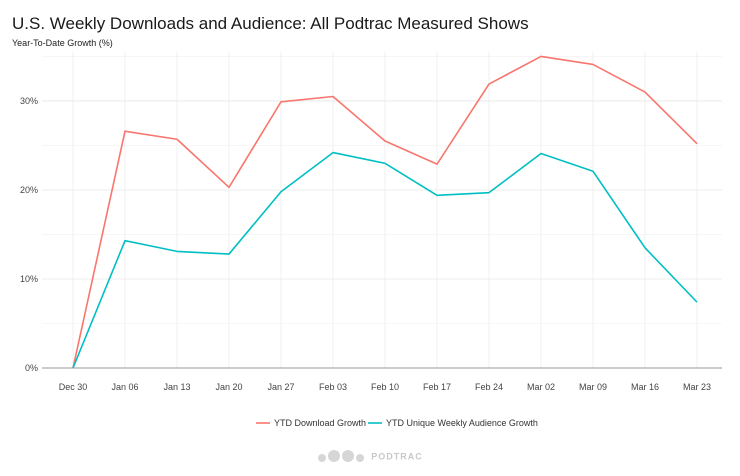  I want to click on y-tick-label: 30%, so click(29, 101).